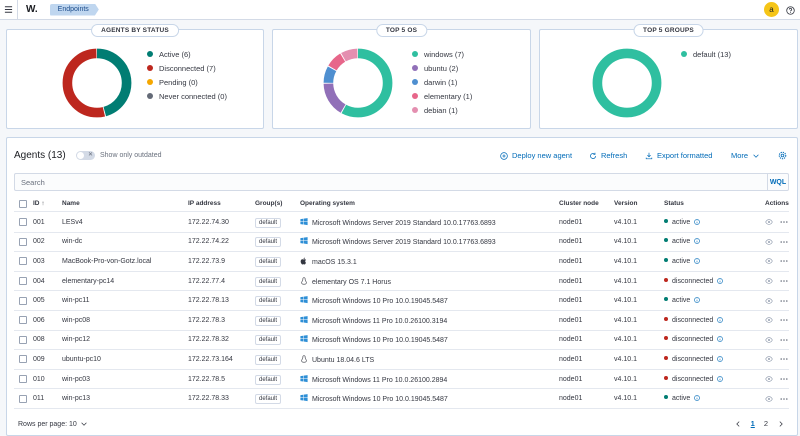 This screenshot has height=436, width=800. Describe the element at coordinates (74, 9) in the screenshot. I see `breadcrumb-endpoints: Endpoints` at that location.